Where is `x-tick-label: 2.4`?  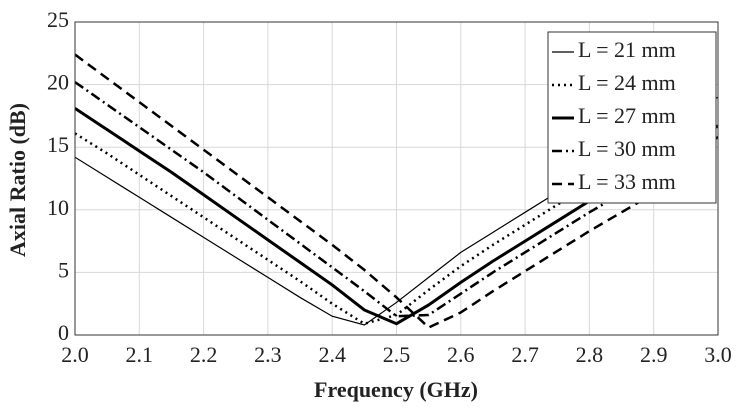
x-tick-label: 2.4 is located at coordinates (332, 354).